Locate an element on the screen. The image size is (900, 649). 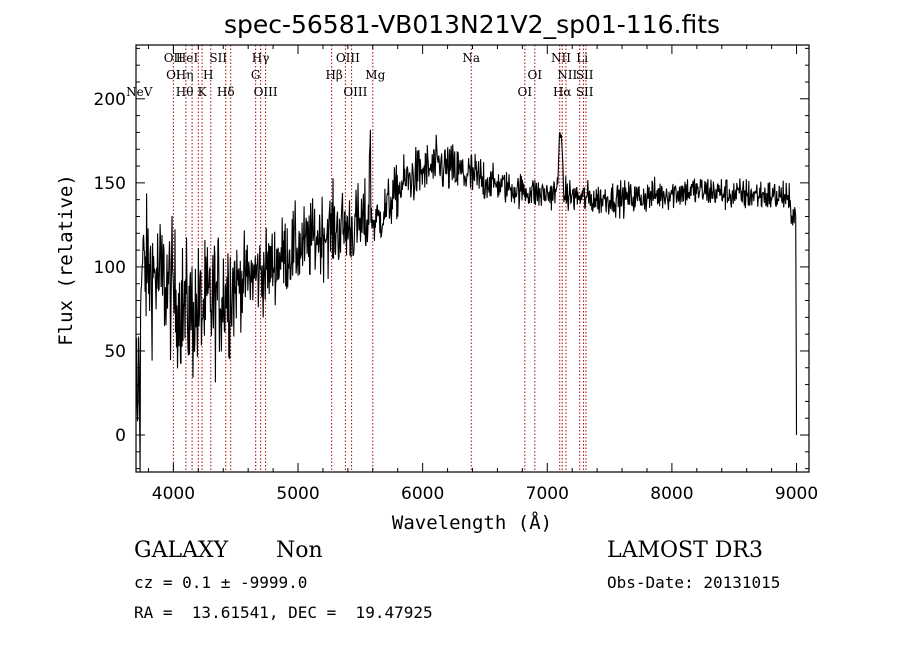
spectral-line-label: I is located at coordinates (195, 58).